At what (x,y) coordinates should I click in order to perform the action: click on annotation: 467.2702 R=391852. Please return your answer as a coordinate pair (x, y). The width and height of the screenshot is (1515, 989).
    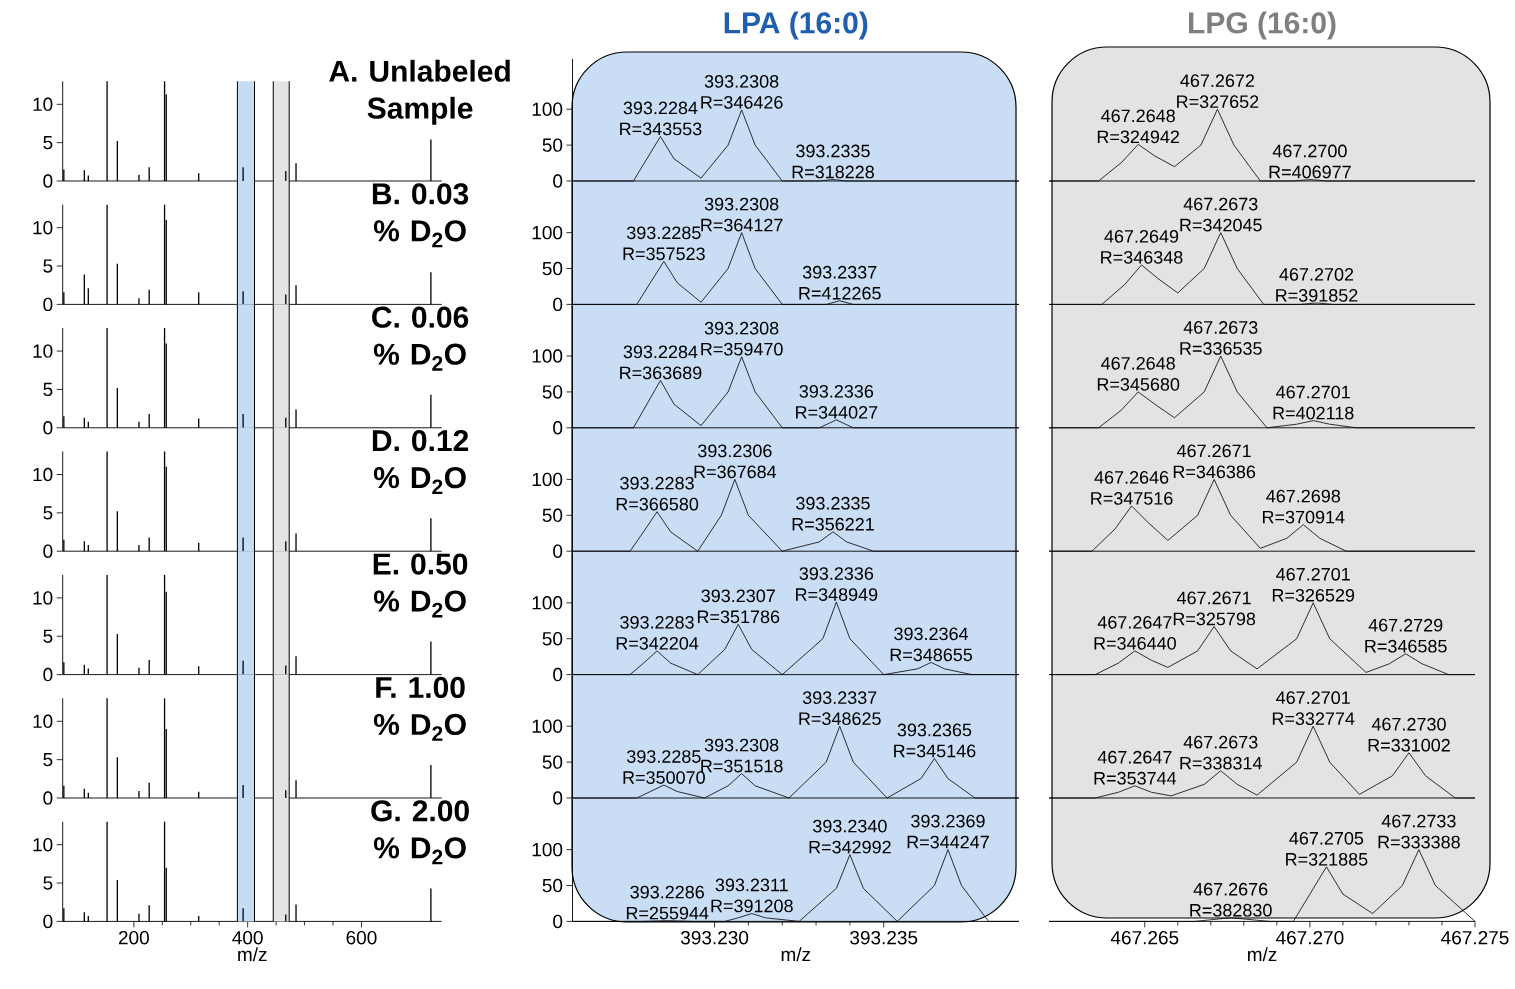
    Looking at the image, I should click on (1317, 285).